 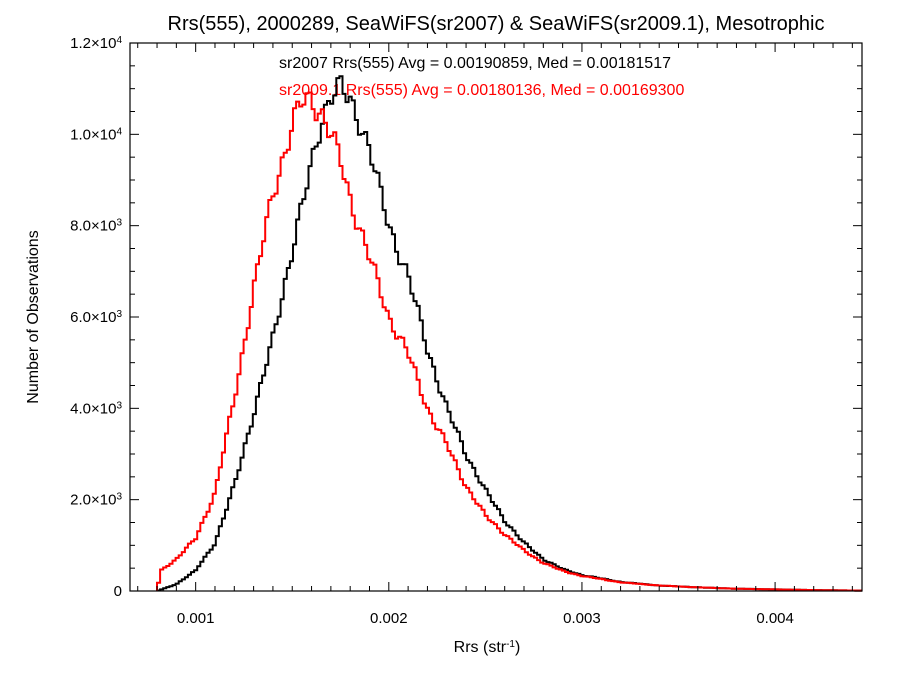 What do you see at coordinates (96, 318) in the screenshot?
I see `y-tick-label: 6.0×10³` at bounding box center [96, 318].